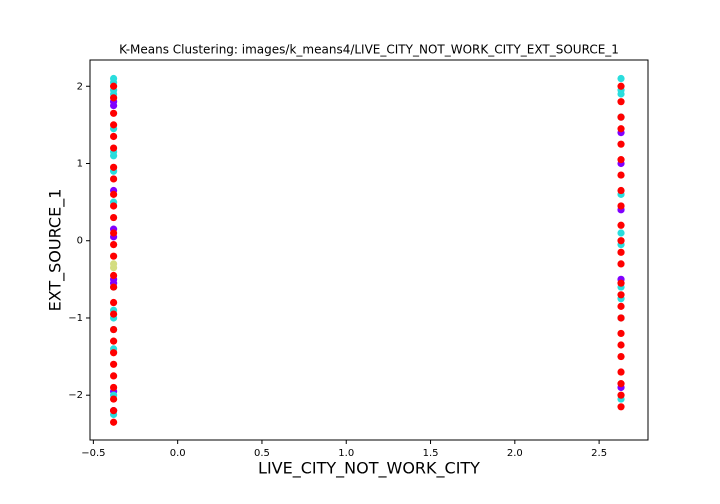  I want to click on x-tick-label: 2.0, so click(515, 453).